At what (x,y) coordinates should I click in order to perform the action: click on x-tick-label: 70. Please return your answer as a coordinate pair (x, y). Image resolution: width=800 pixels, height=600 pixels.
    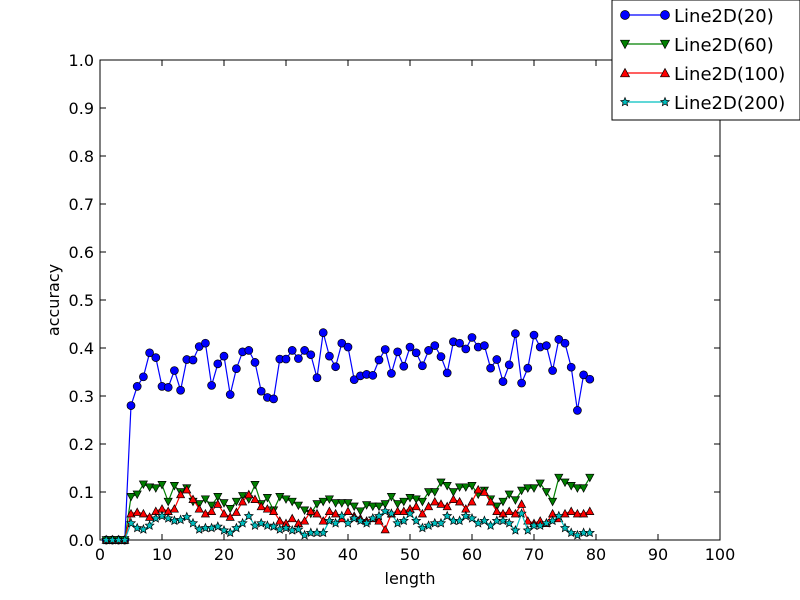
    Looking at the image, I should click on (534, 554).